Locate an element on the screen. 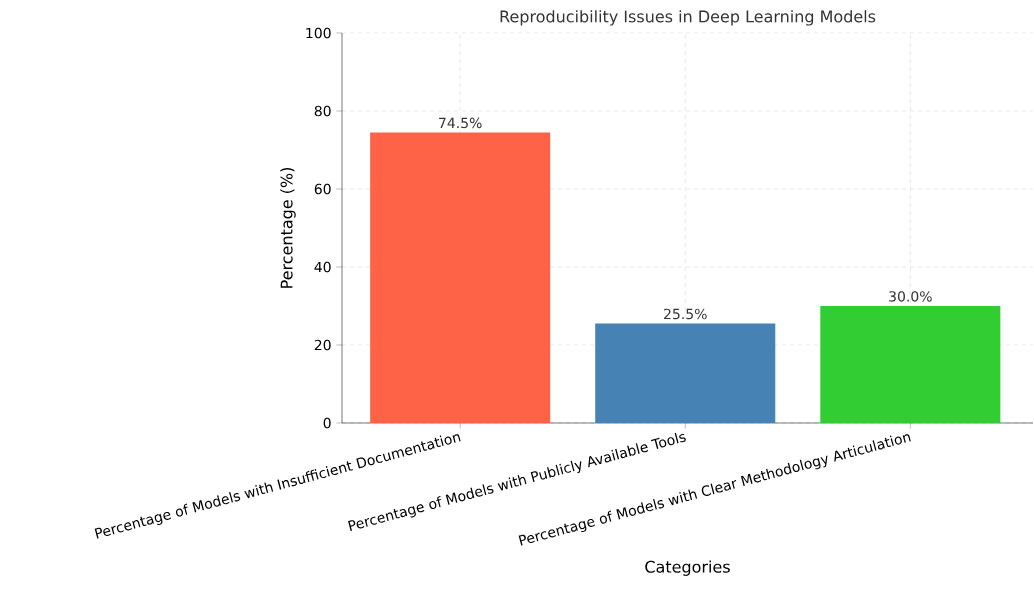 This screenshot has width=1034, height=602. x-axis-title: Categories is located at coordinates (687, 568).